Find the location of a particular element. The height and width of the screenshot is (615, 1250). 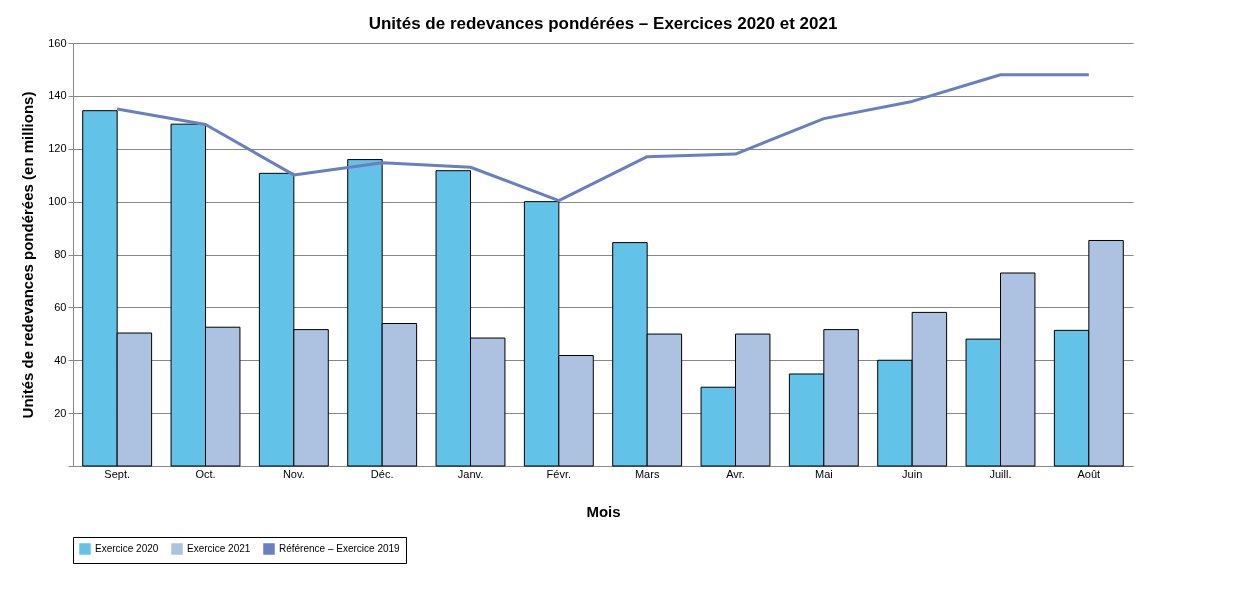

legend-label: Exercice 2021 is located at coordinates (219, 548).